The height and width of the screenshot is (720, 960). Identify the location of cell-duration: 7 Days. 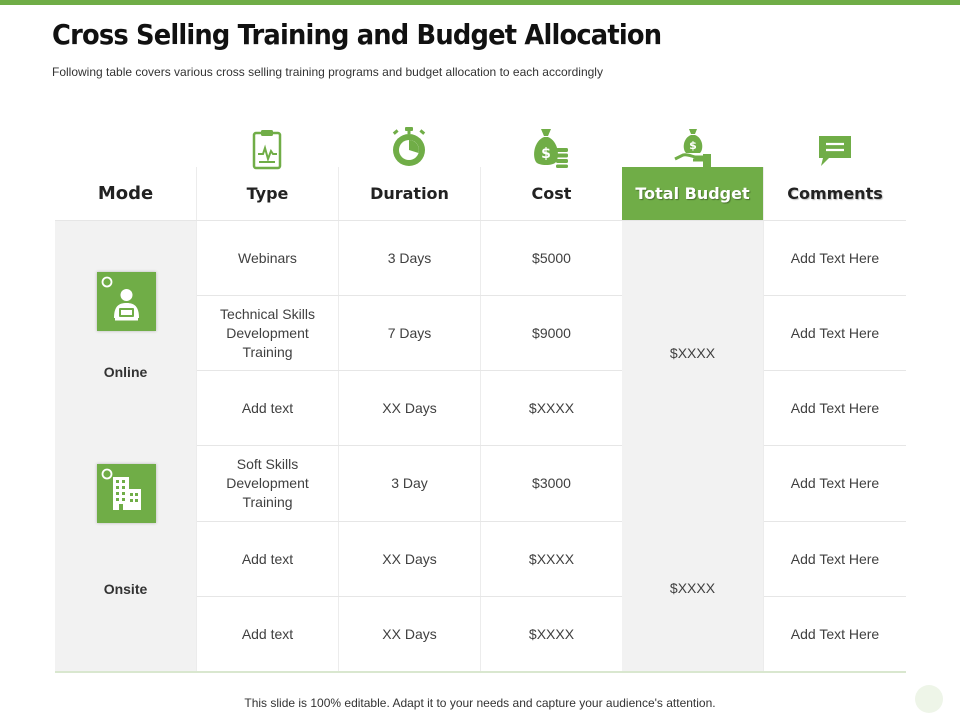
(409, 332).